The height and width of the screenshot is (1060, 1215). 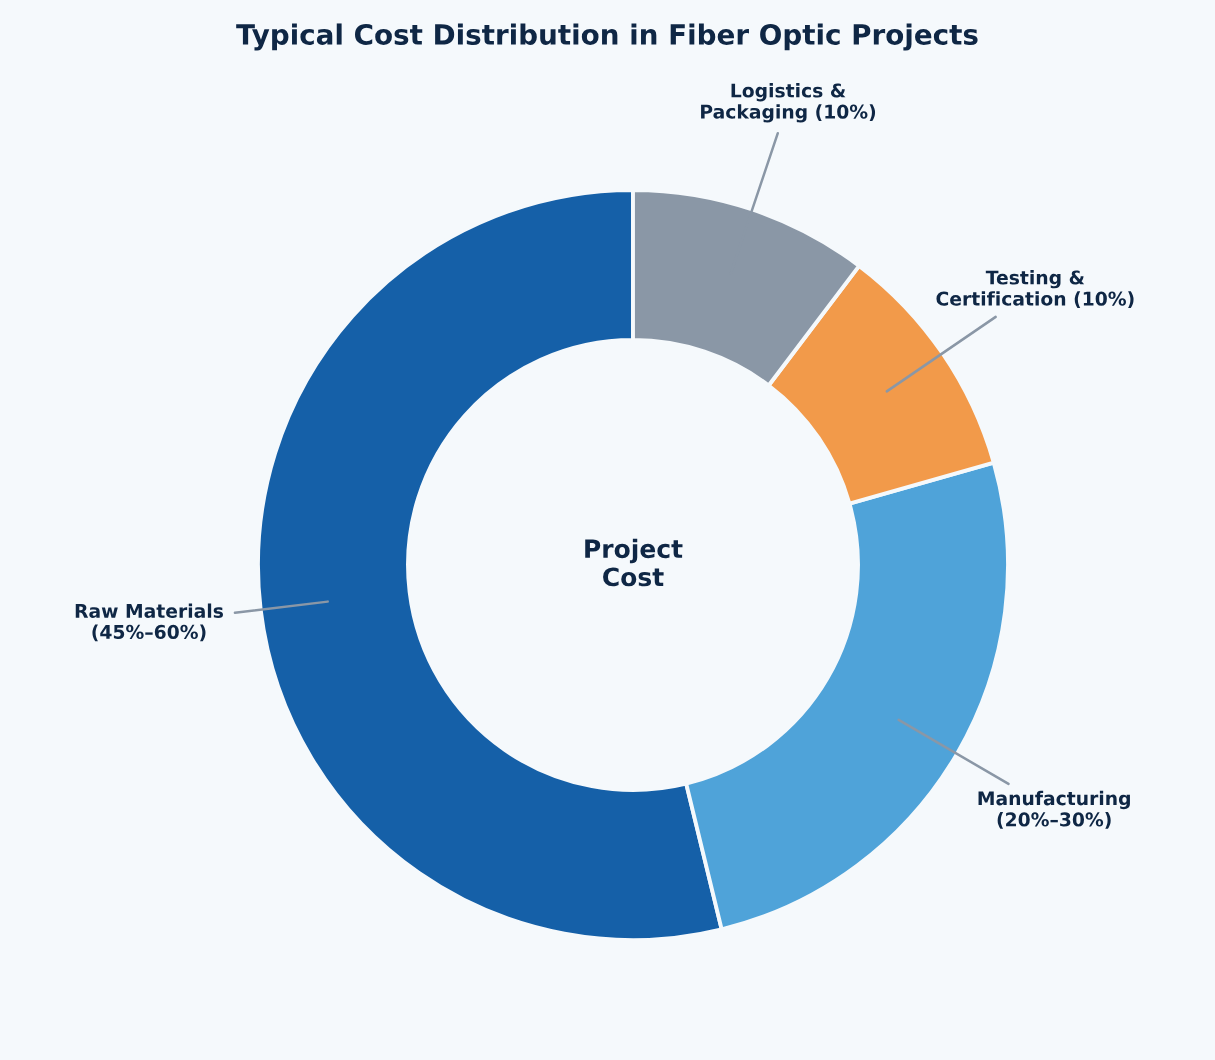 What do you see at coordinates (634, 562) in the screenshot?
I see `text: Project Cost` at bounding box center [634, 562].